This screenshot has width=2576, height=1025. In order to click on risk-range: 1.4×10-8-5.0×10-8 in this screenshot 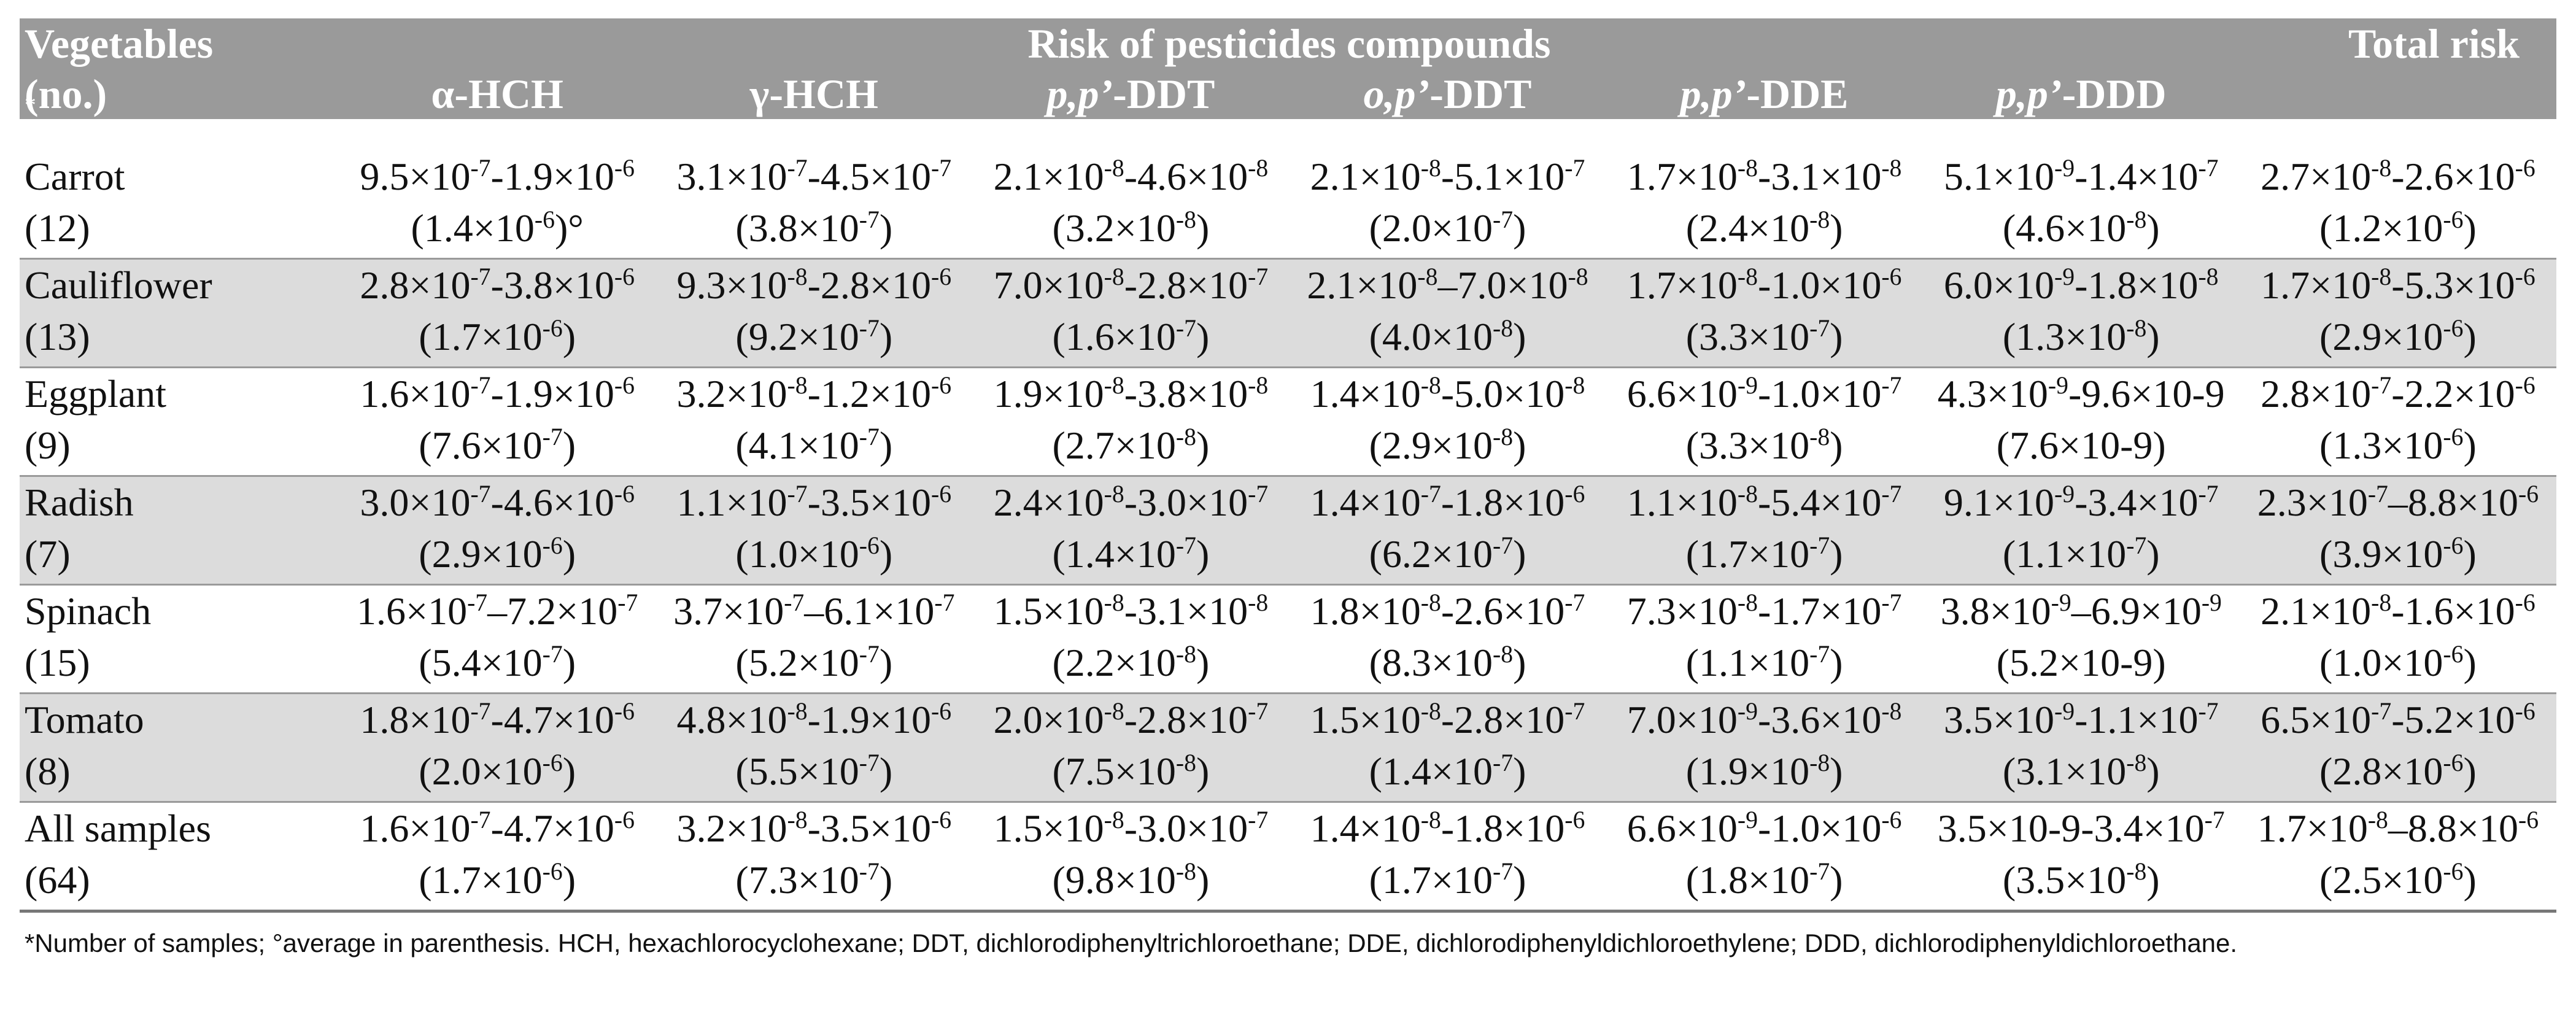, I will do `click(1447, 394)`.